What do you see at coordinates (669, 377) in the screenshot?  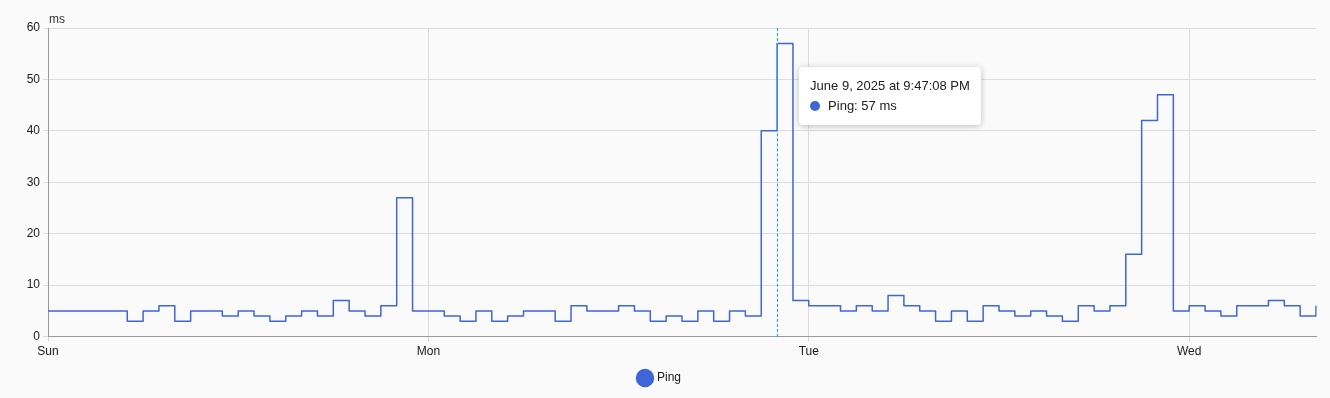 I see `legend-label: Ping` at bounding box center [669, 377].